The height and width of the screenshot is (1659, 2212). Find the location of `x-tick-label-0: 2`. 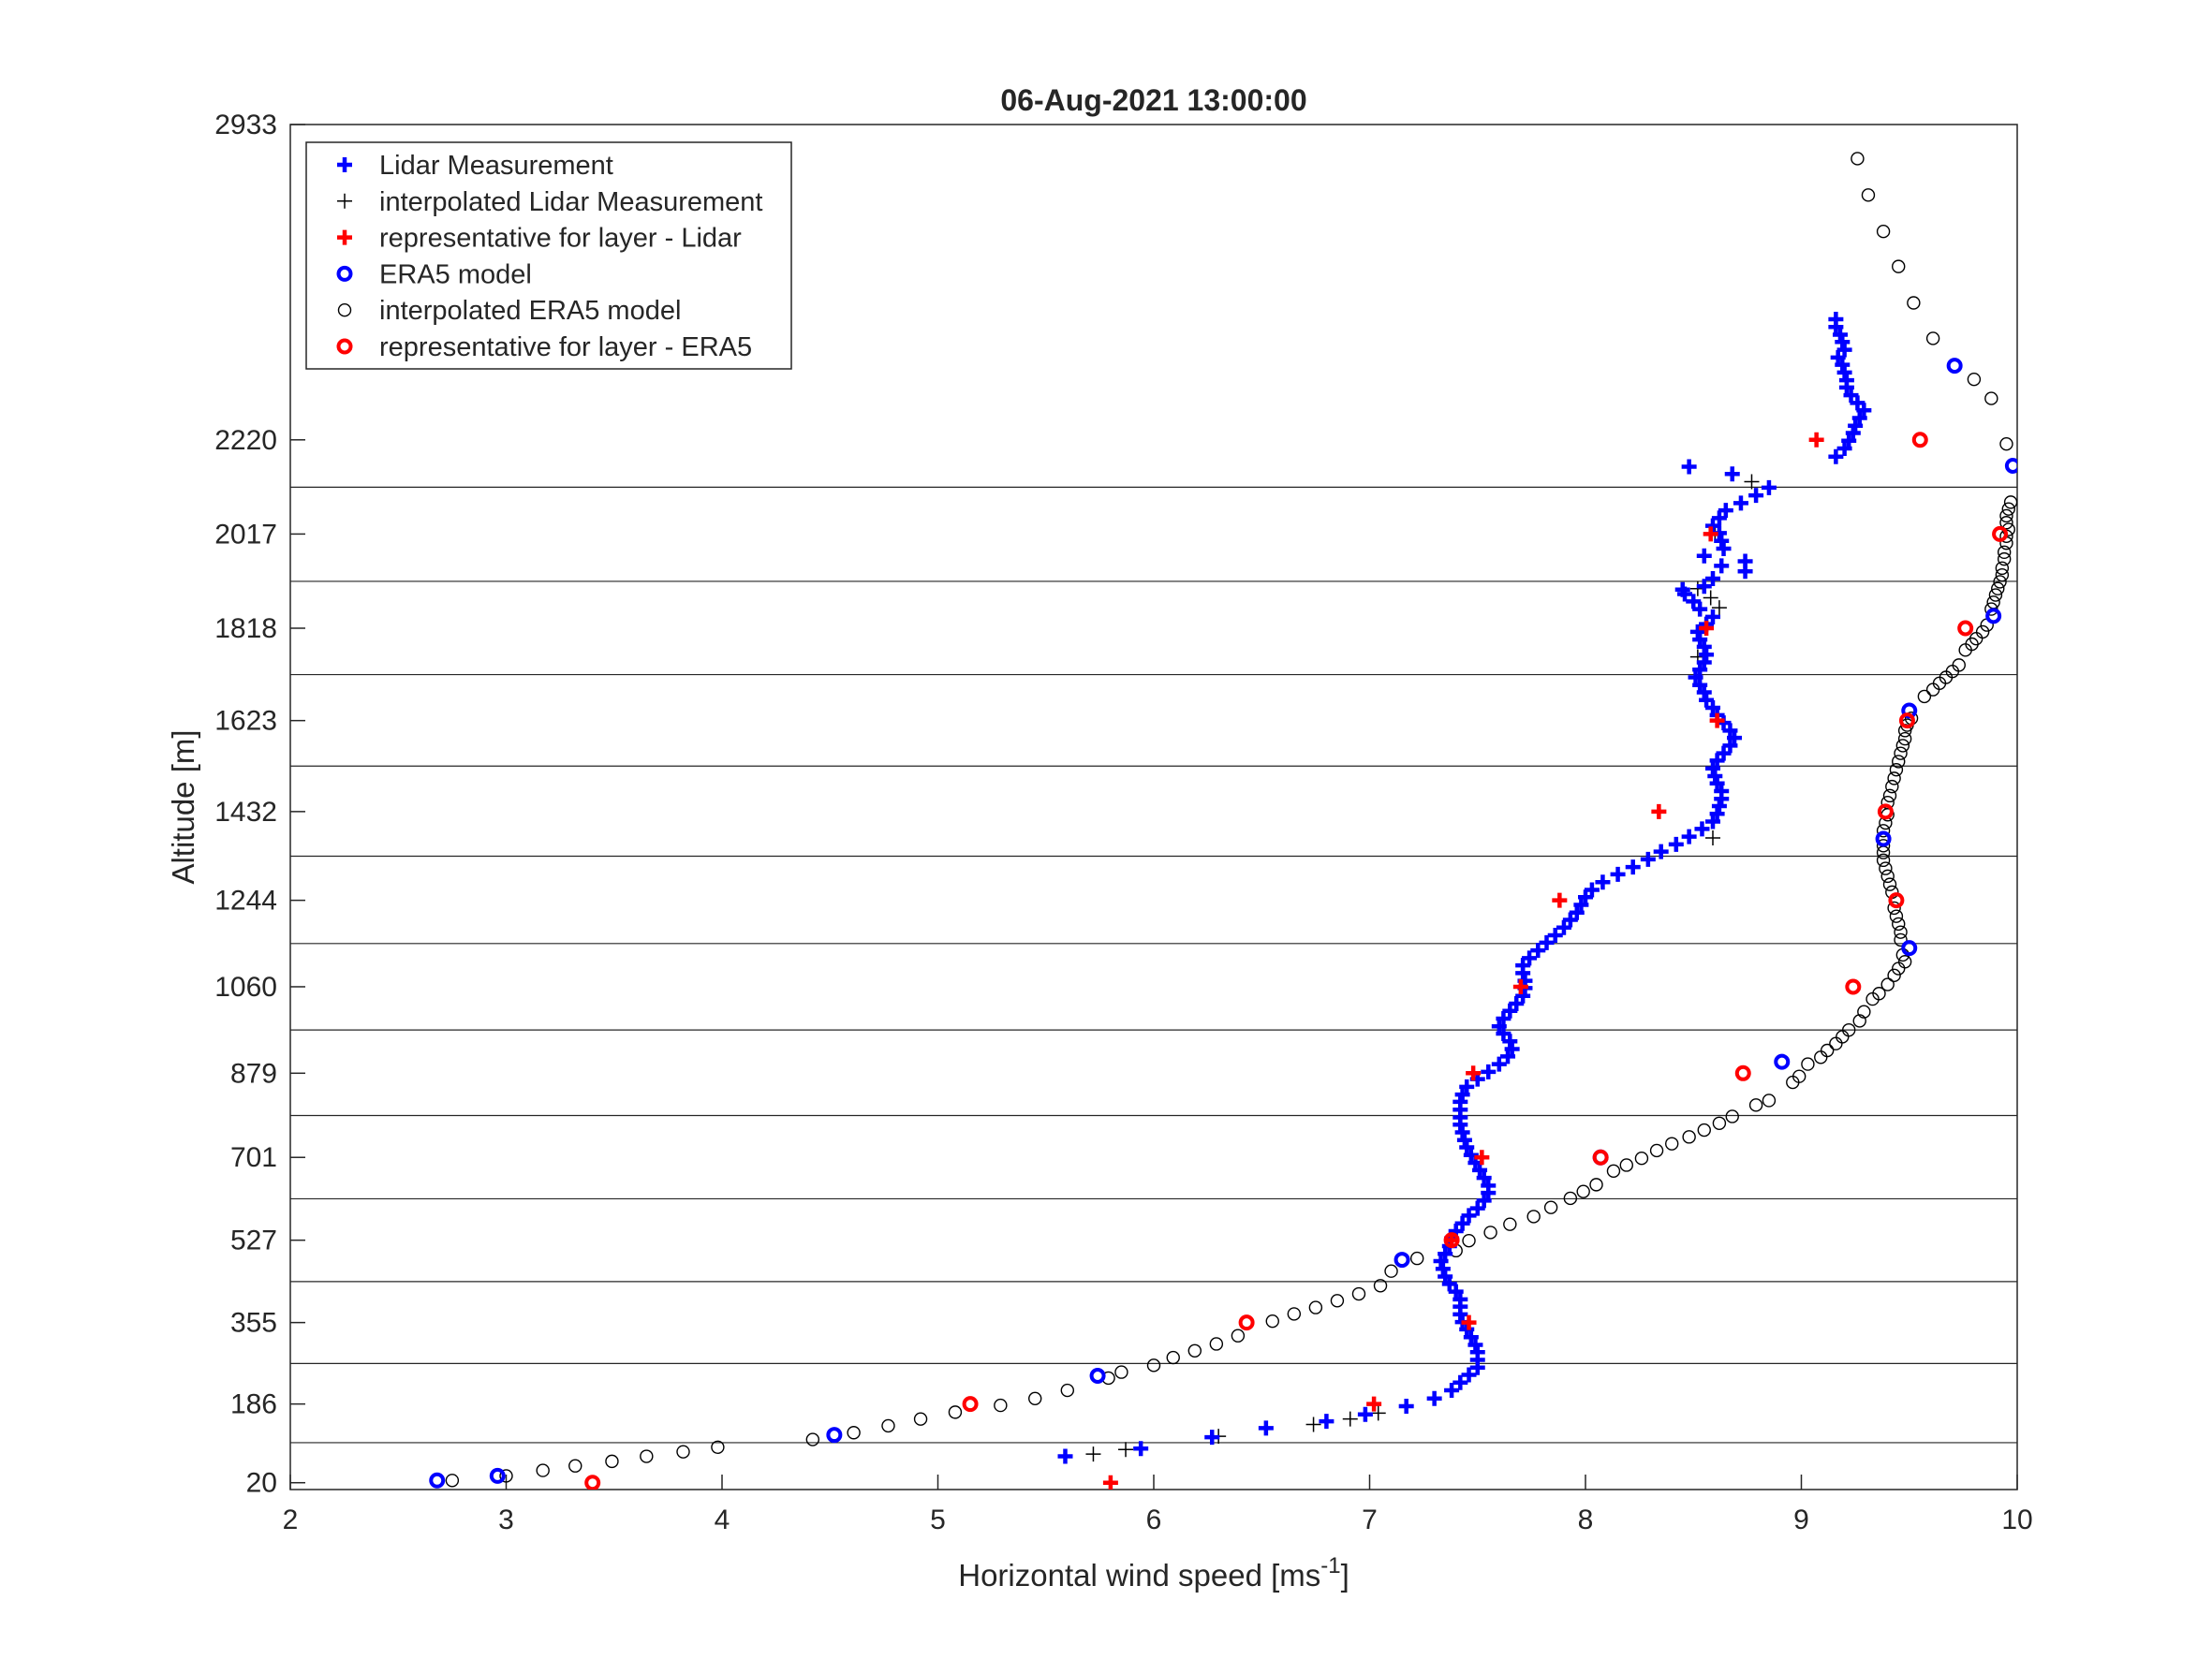

x-tick-label-0: 2 is located at coordinates (291, 1520).